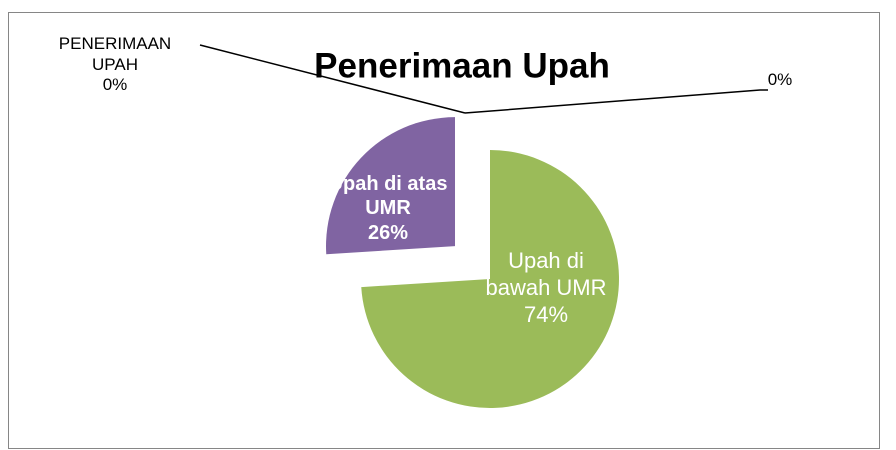  I want to click on data-label: 0%, so click(780, 80).